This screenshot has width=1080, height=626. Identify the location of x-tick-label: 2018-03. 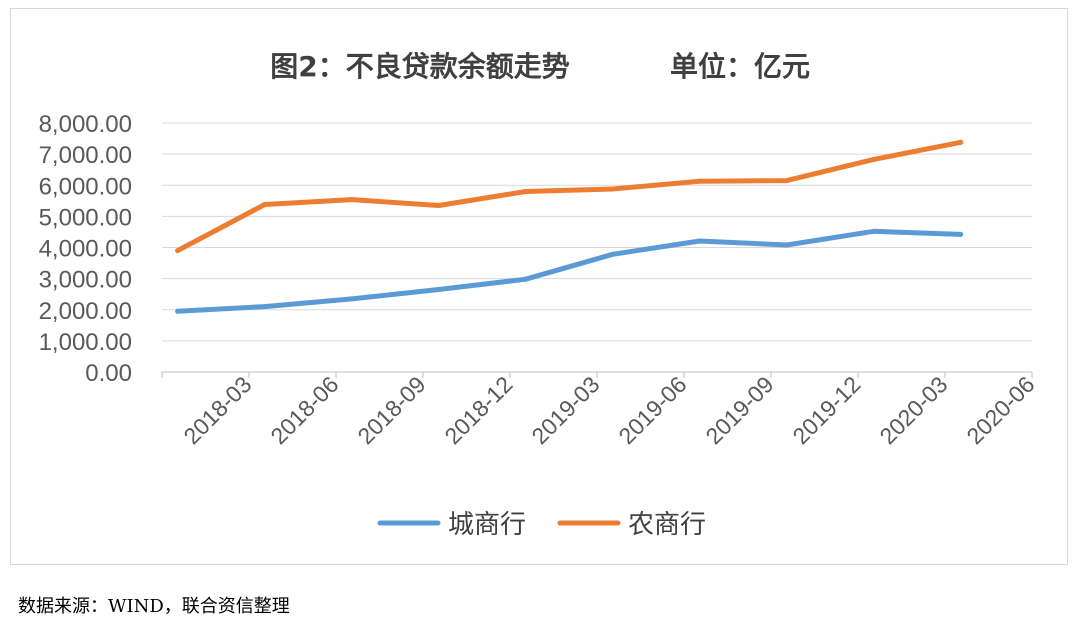
(217, 410).